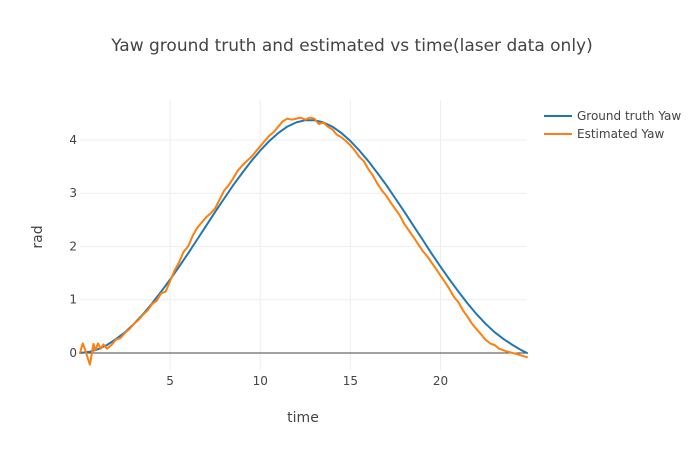 This screenshot has width=700, height=450. Describe the element at coordinates (73, 353) in the screenshot. I see `y-tick-label: 0` at that location.